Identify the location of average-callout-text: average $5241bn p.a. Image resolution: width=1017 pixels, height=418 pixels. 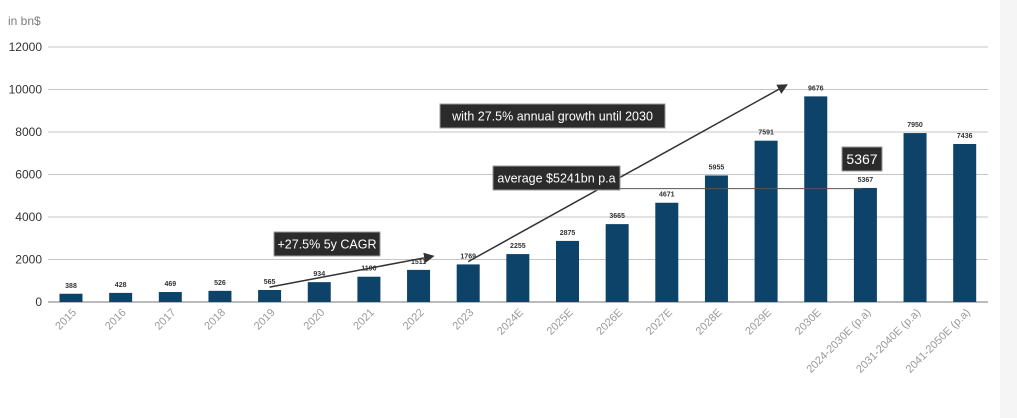
(556, 179).